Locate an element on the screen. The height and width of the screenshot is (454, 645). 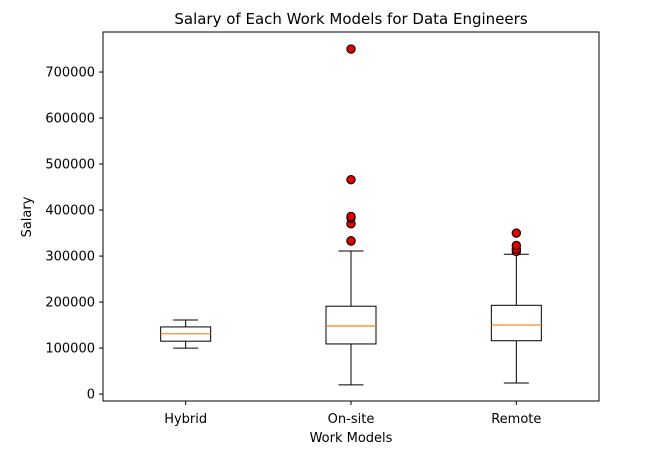
box-group-on-site is located at coordinates (351, 215).